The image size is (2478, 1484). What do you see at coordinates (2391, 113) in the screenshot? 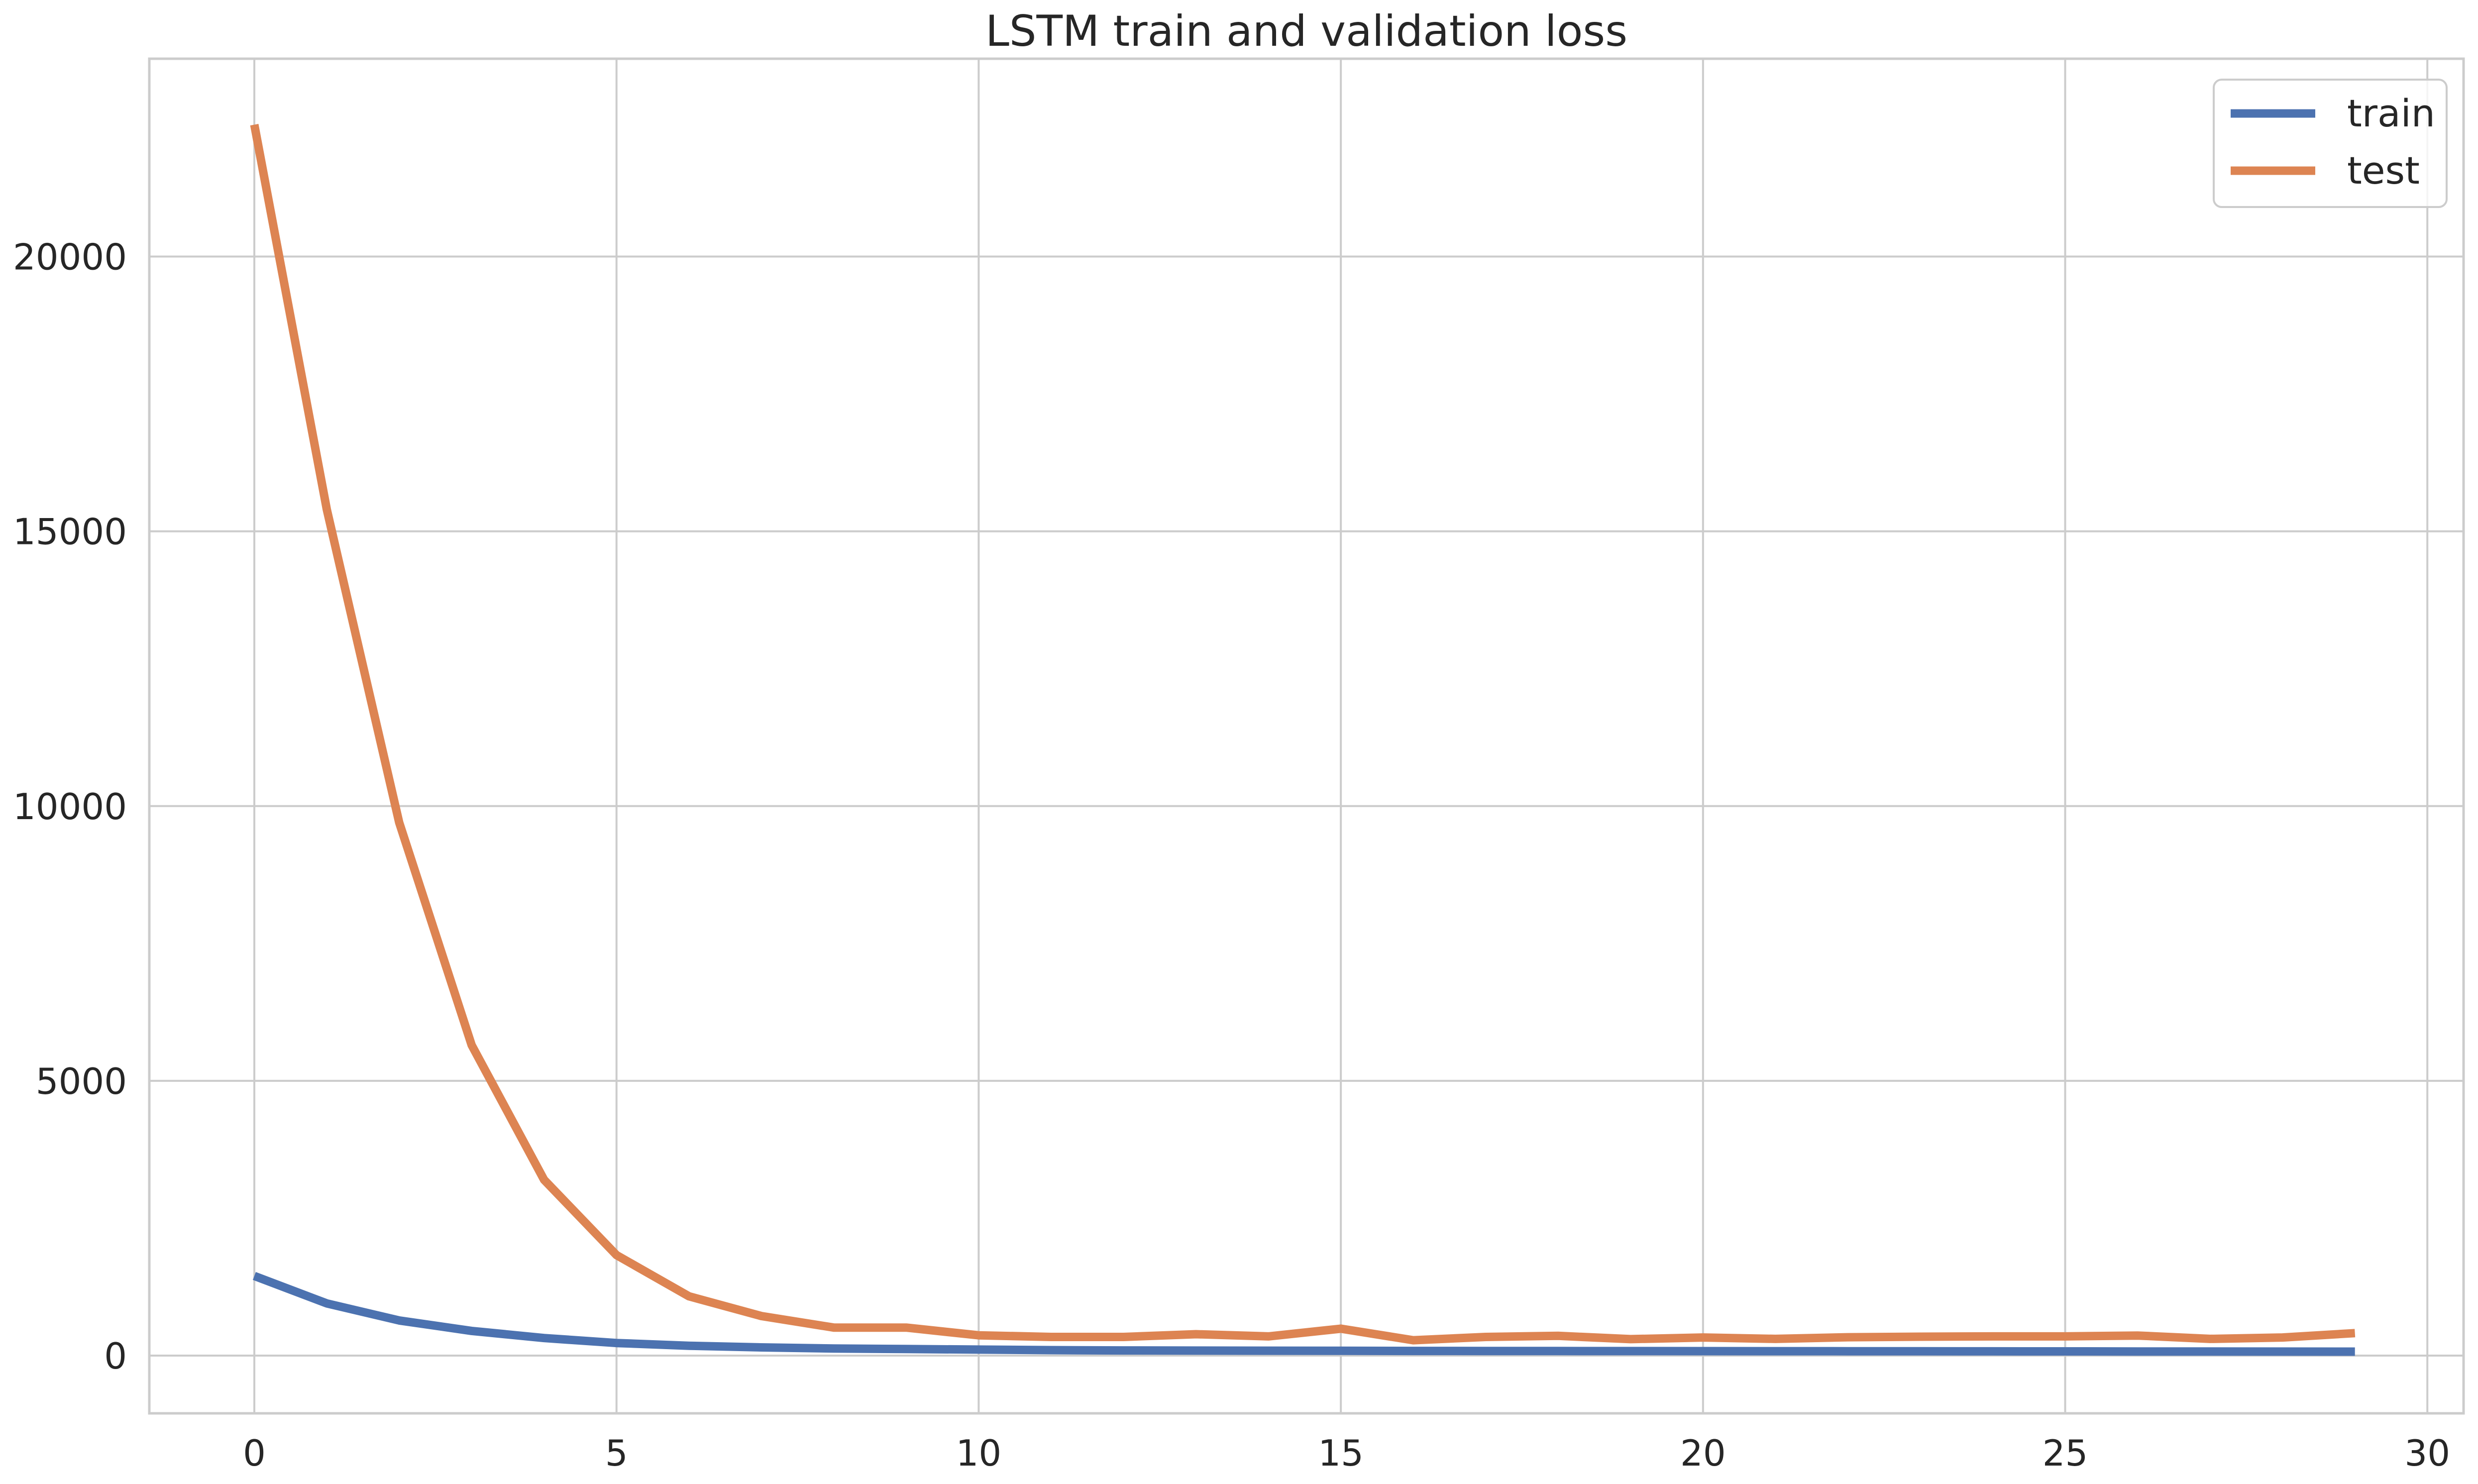
I see `legend-label-train: train` at bounding box center [2391, 113].